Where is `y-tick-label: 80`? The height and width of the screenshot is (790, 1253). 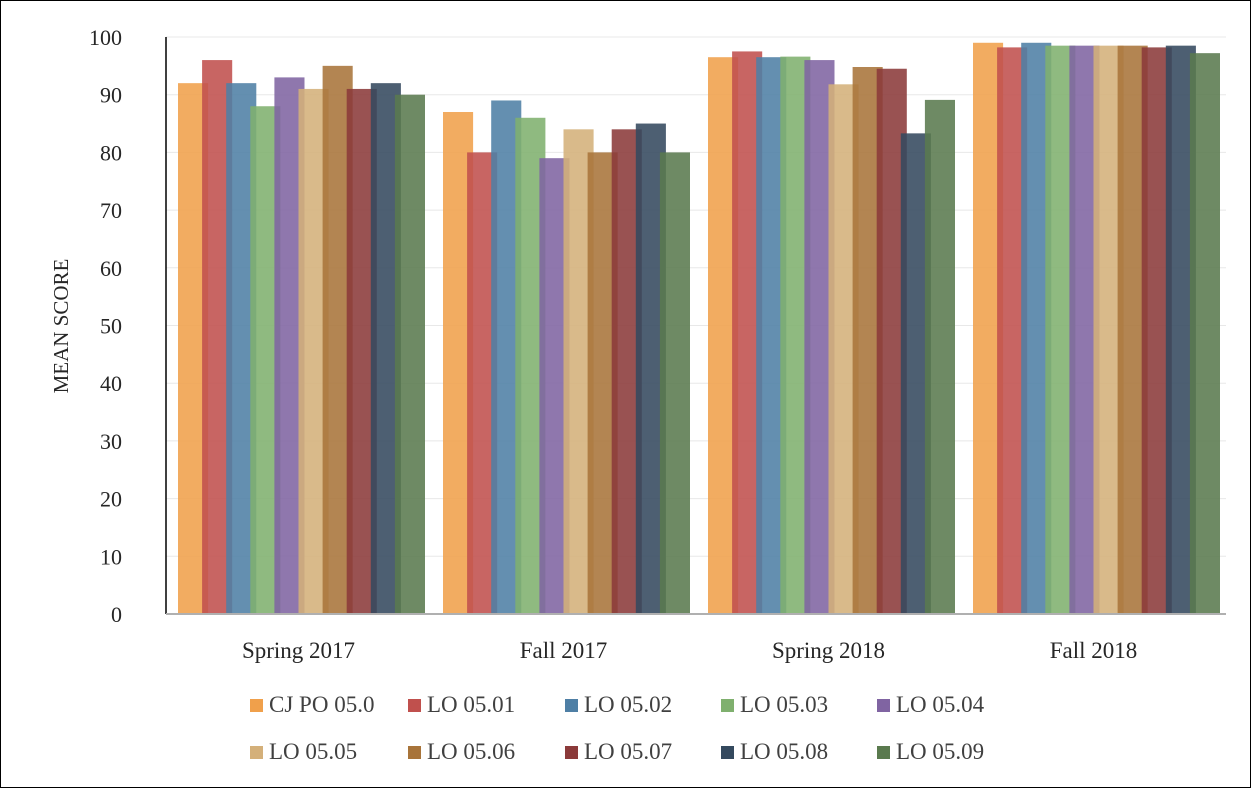 y-tick-label: 80 is located at coordinates (111, 152).